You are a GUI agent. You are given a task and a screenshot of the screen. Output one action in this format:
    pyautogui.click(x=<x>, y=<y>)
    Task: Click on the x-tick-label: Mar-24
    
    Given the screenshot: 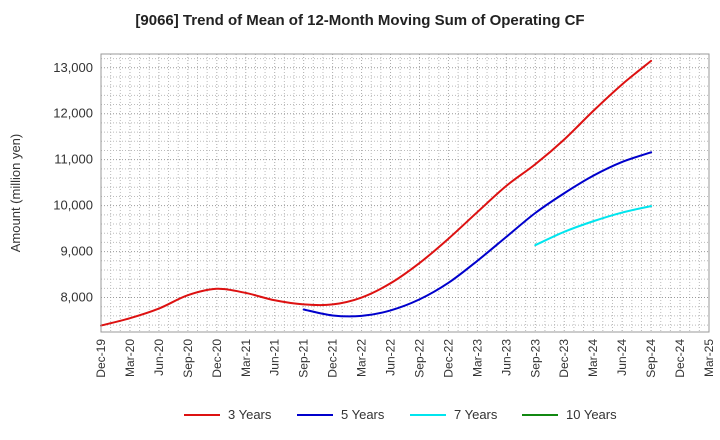 What is the action you would take?
    pyautogui.click(x=593, y=358)
    